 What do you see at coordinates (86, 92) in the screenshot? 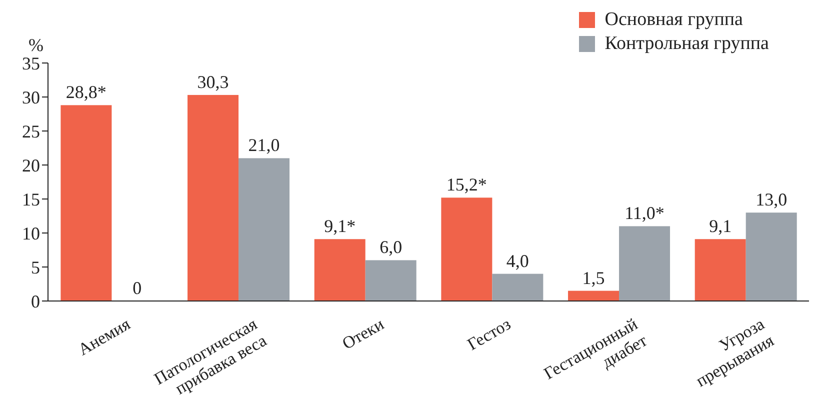
I see `data-label: 28,8*` at bounding box center [86, 92].